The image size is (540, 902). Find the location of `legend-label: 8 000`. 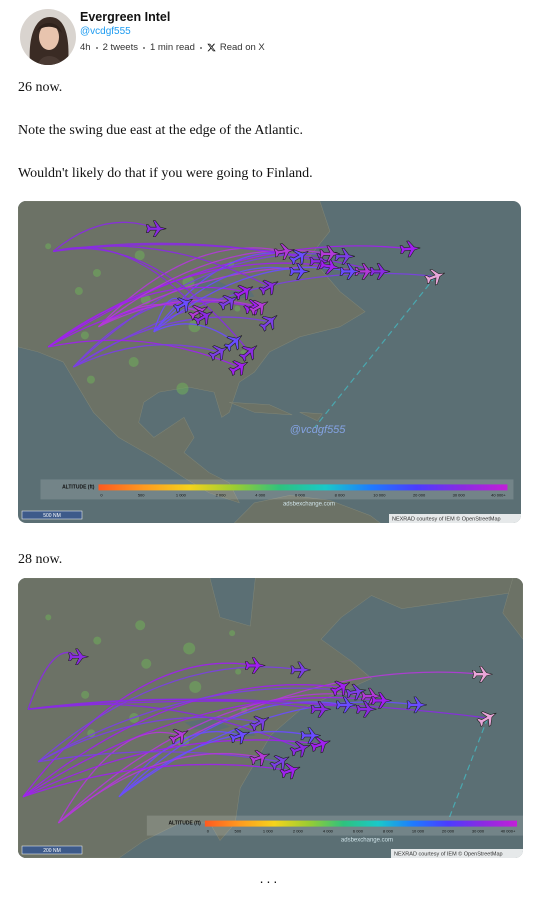

legend-label: 8 000 is located at coordinates (340, 494).